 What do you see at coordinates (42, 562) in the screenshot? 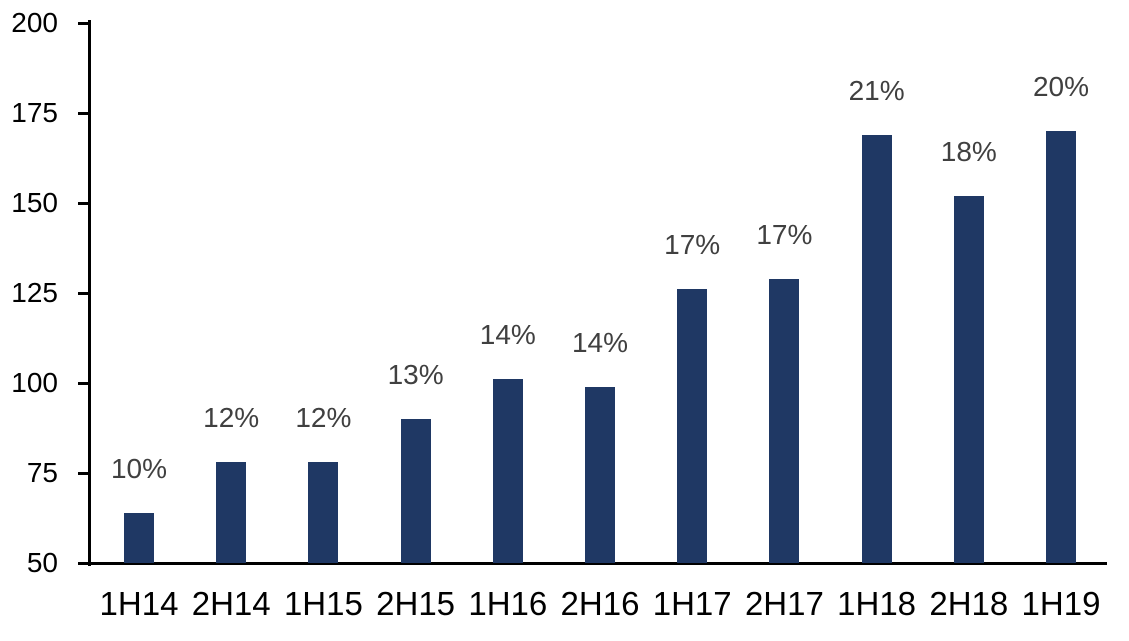
I see `y-tick-label: 50` at bounding box center [42, 562].